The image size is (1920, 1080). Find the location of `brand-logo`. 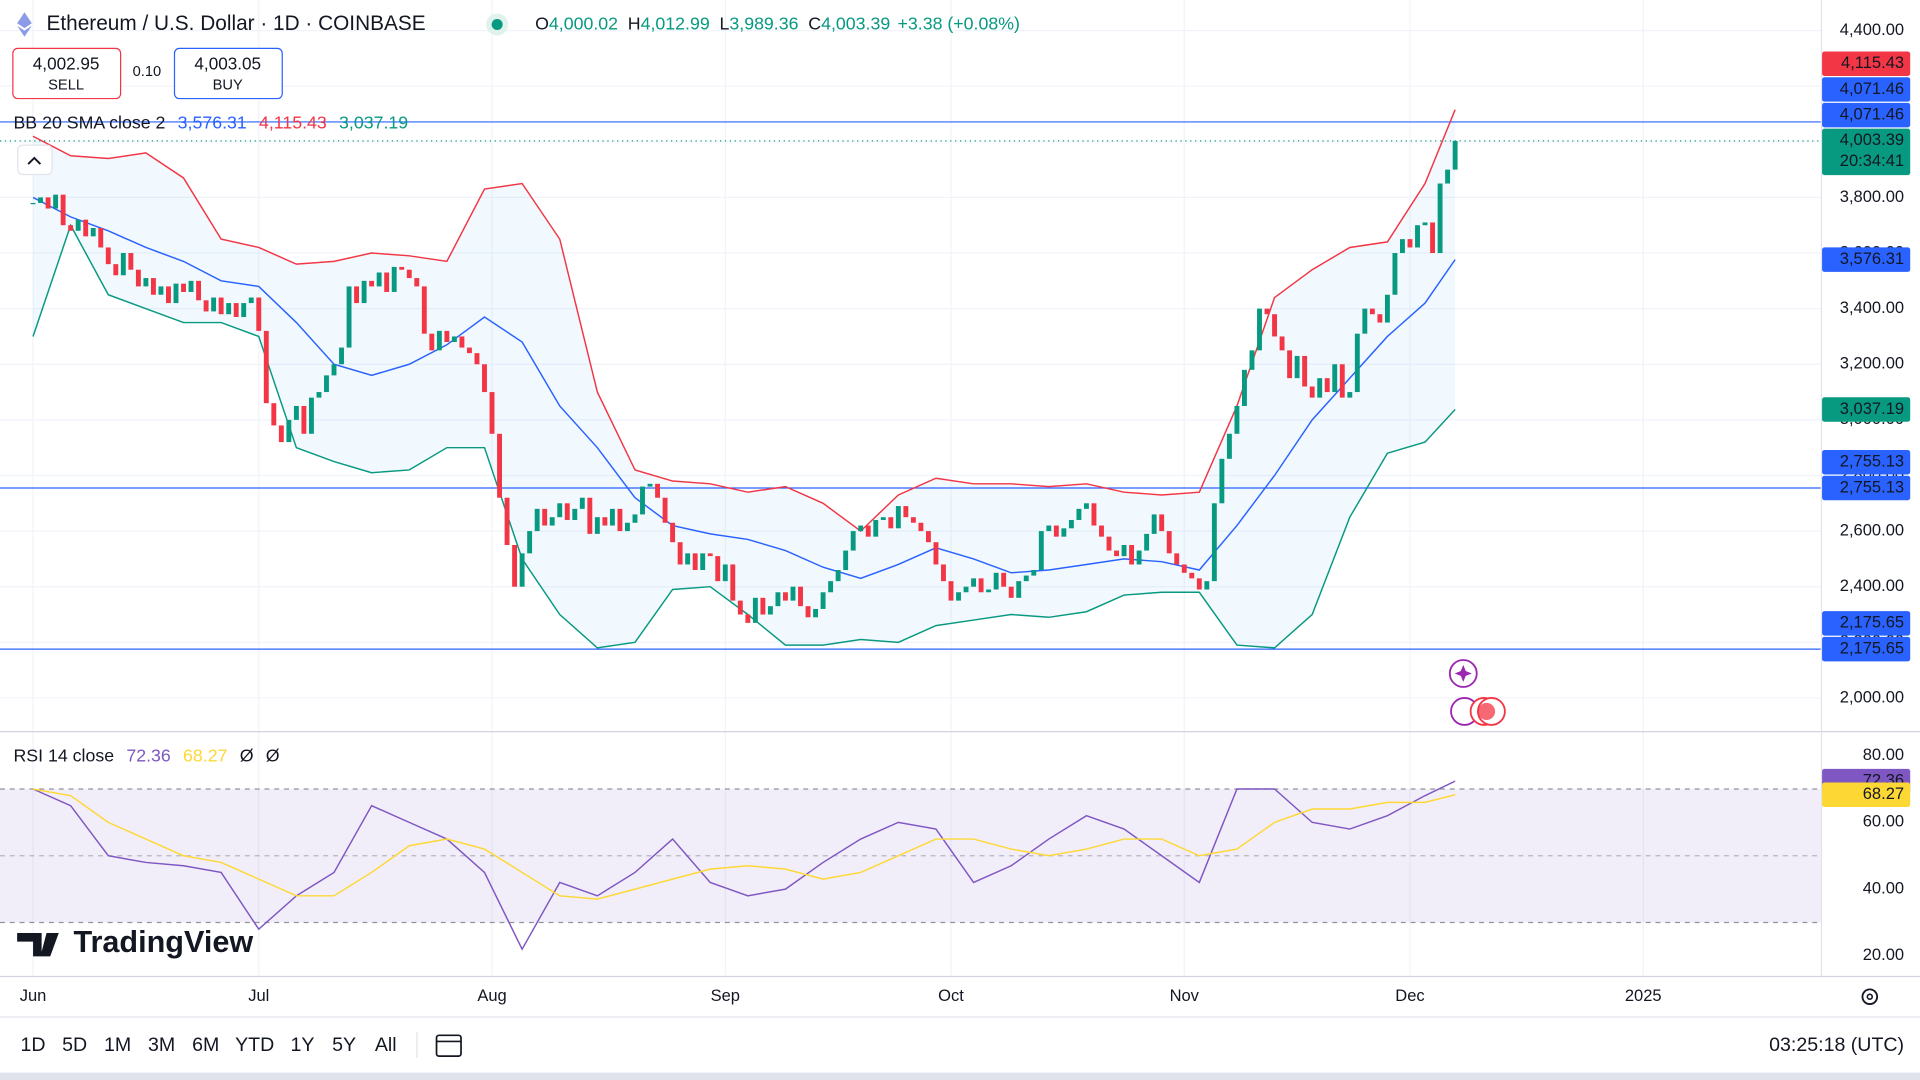

brand-logo is located at coordinates (38, 945).